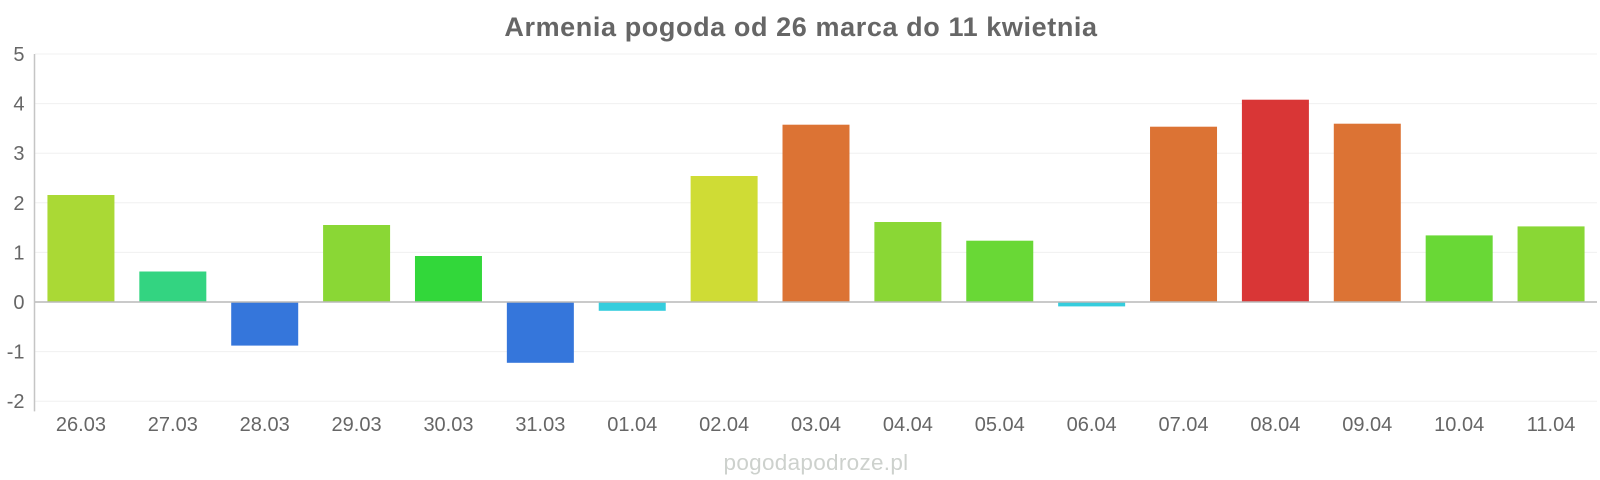 This screenshot has width=1600, height=480. Describe the element at coordinates (18, 303) in the screenshot. I see `svg-text: 0` at that location.